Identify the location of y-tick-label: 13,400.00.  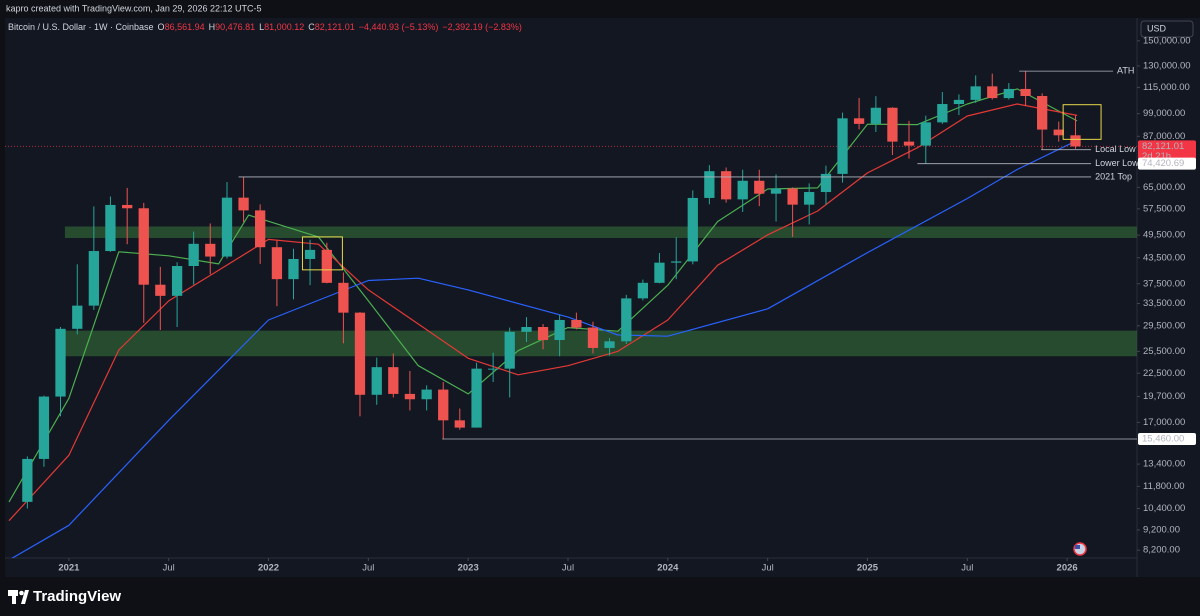
(1164, 464).